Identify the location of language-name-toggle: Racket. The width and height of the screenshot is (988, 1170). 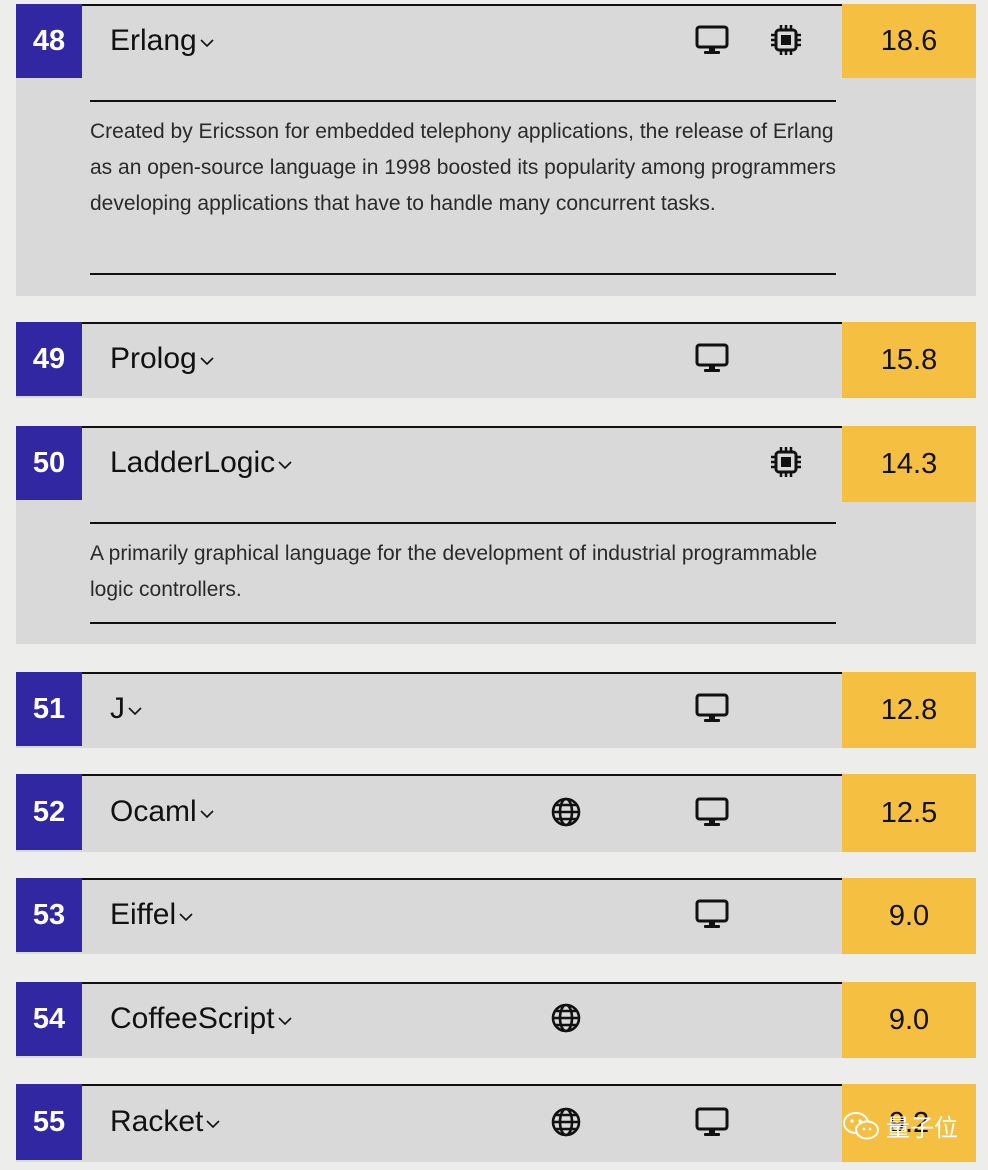
(165, 1122).